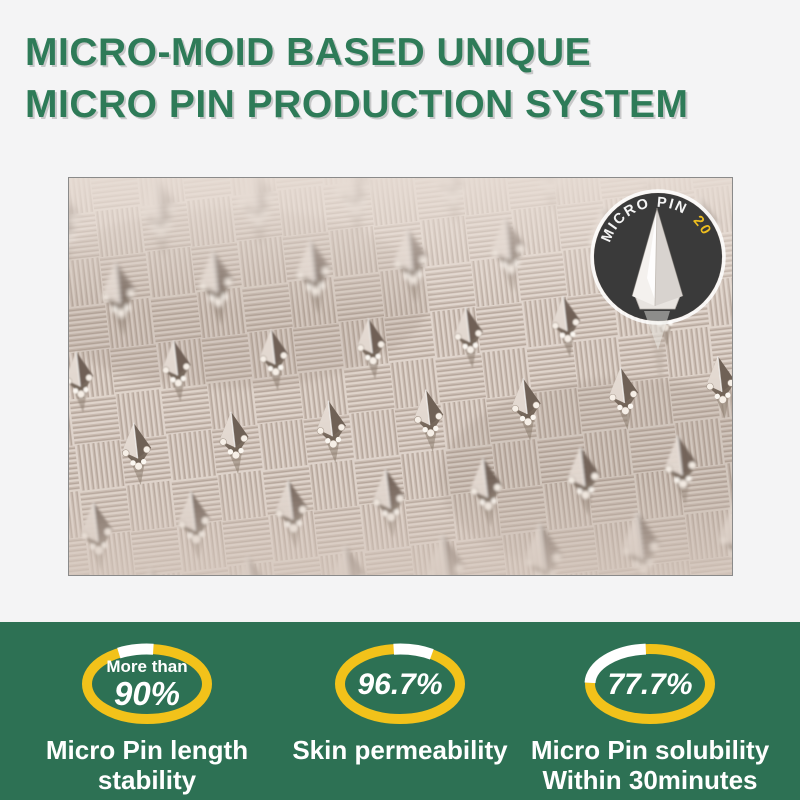  I want to click on stat-prefix: More than, so click(147, 666).